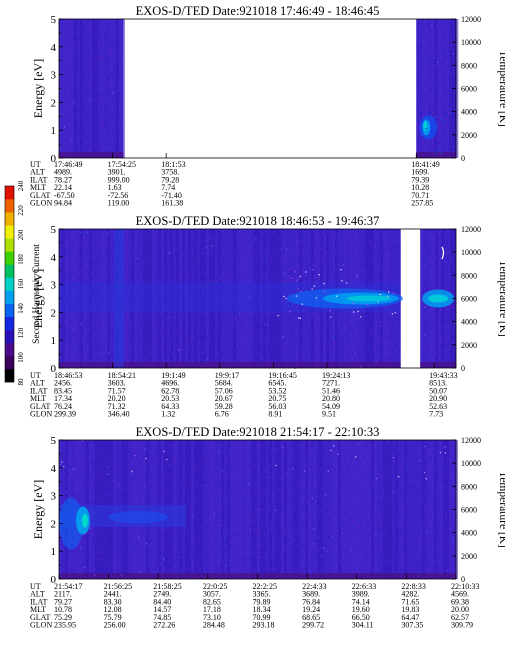 The width and height of the screenshot is (505, 649). What do you see at coordinates (460, 617) in the screenshot?
I see `table-cell: 62.57` at bounding box center [460, 617].